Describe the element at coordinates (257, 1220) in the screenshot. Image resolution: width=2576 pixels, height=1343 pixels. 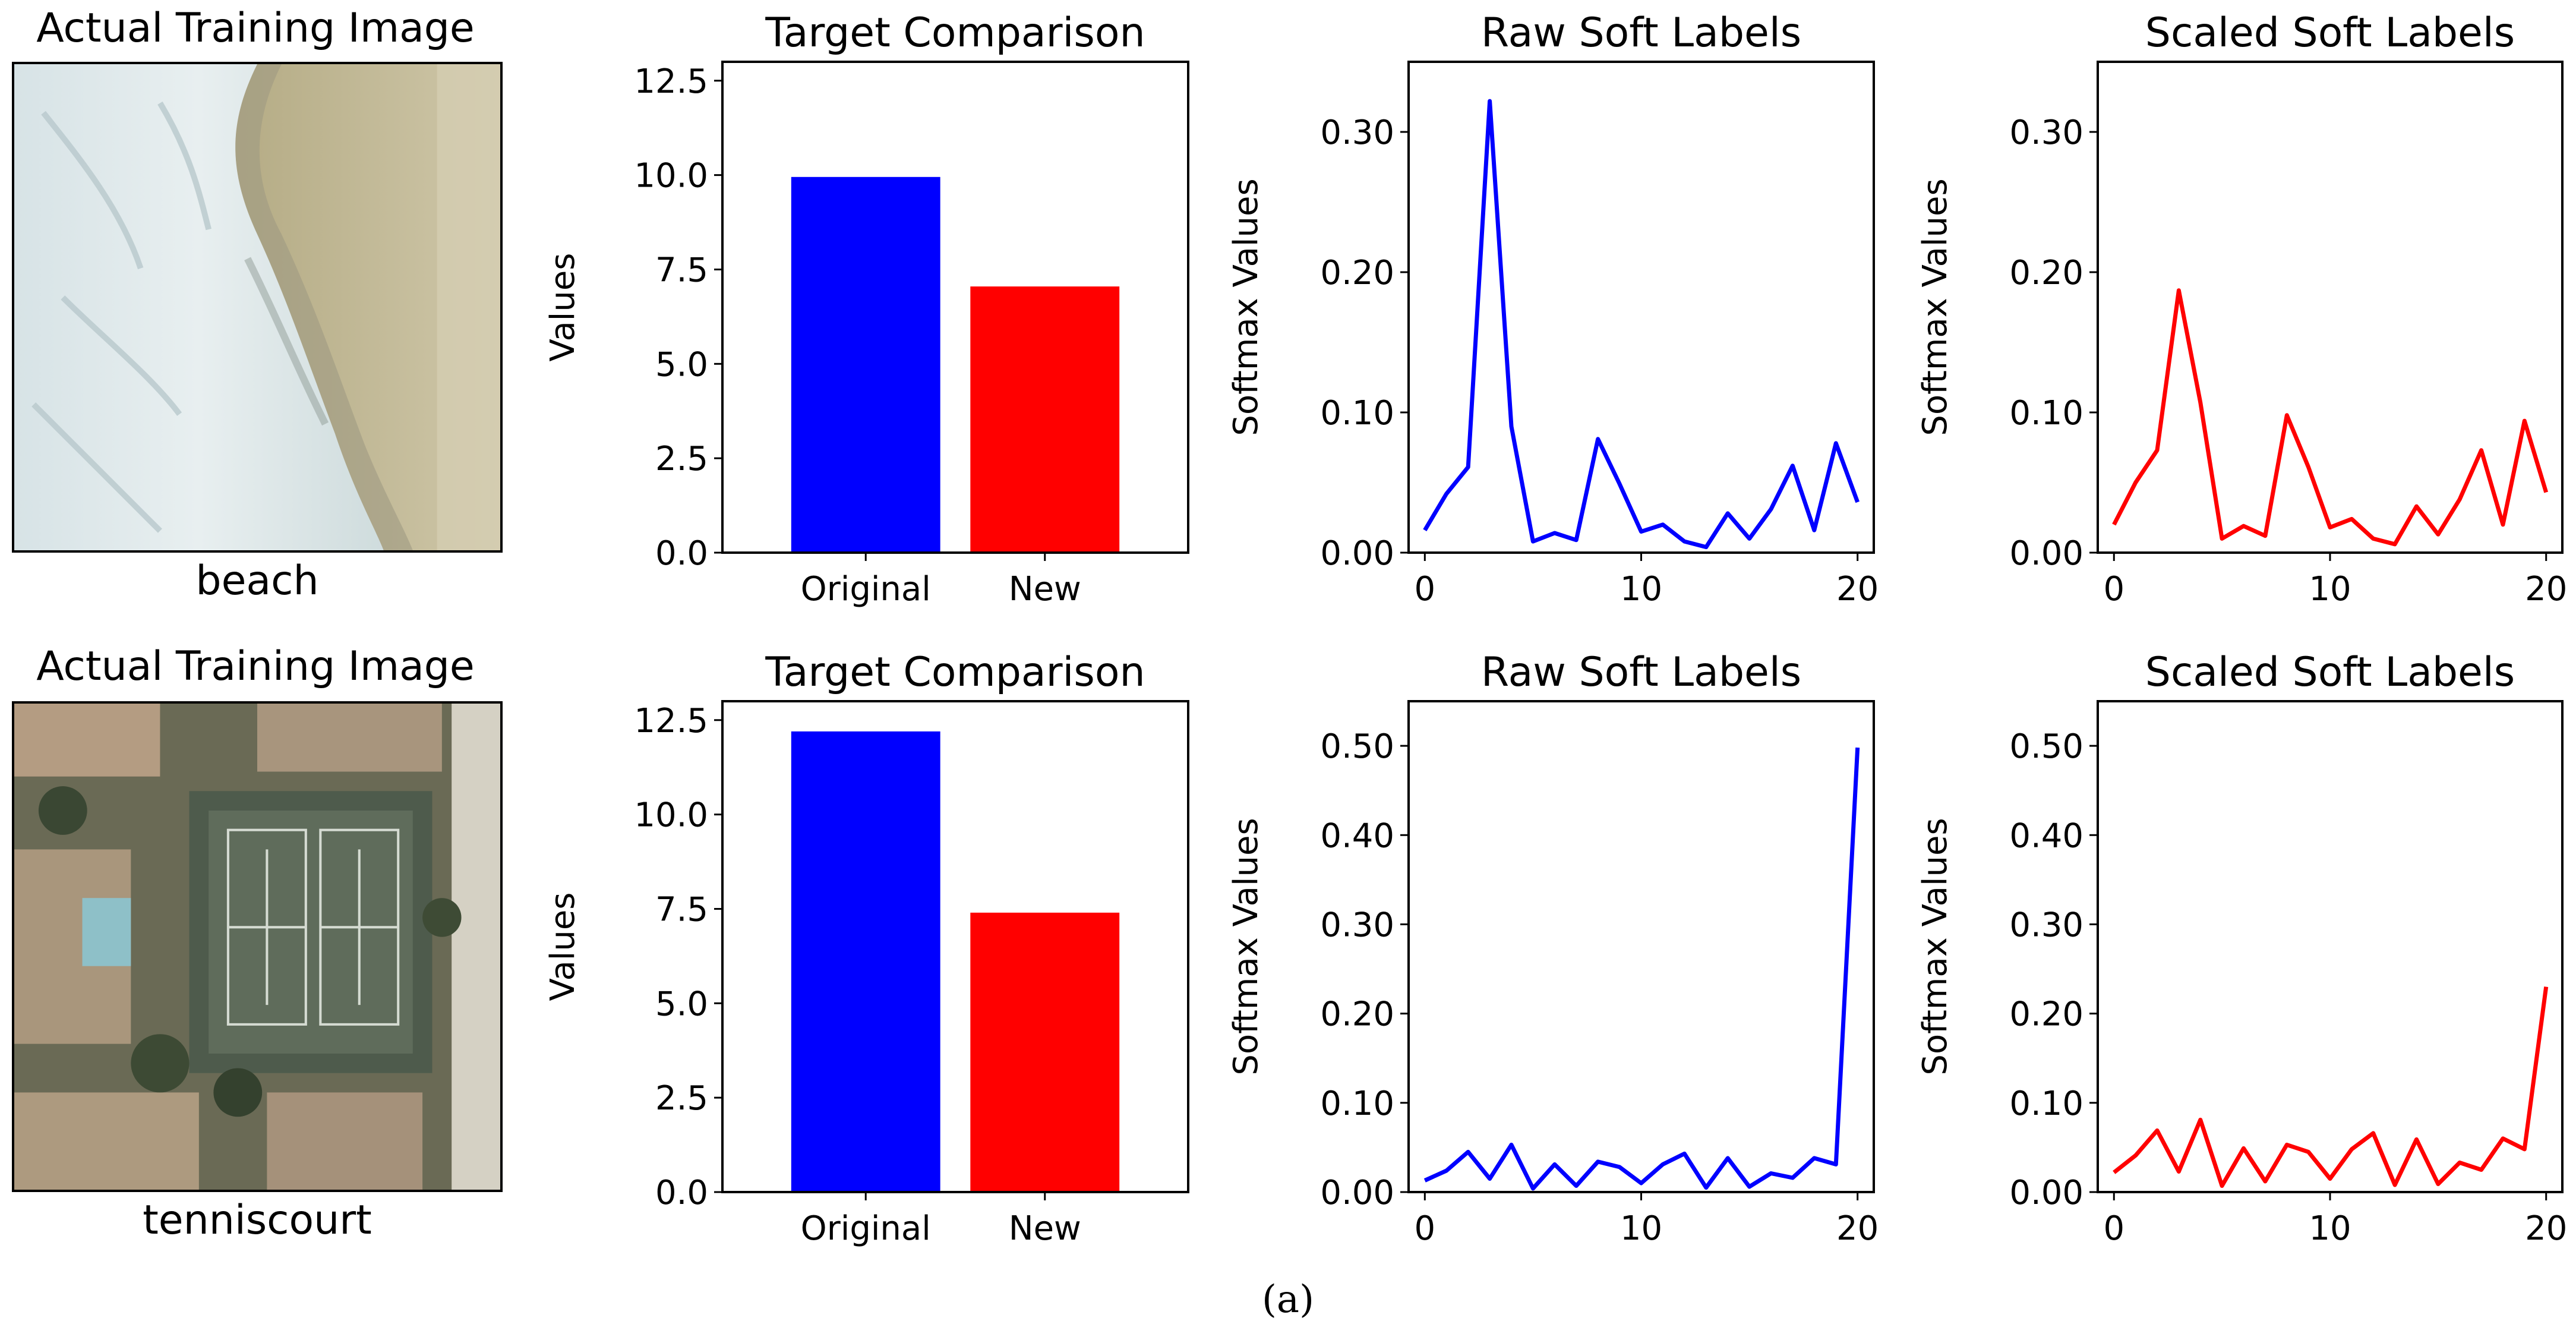
I see `image-label-tenniscourt: tenniscourt` at that location.